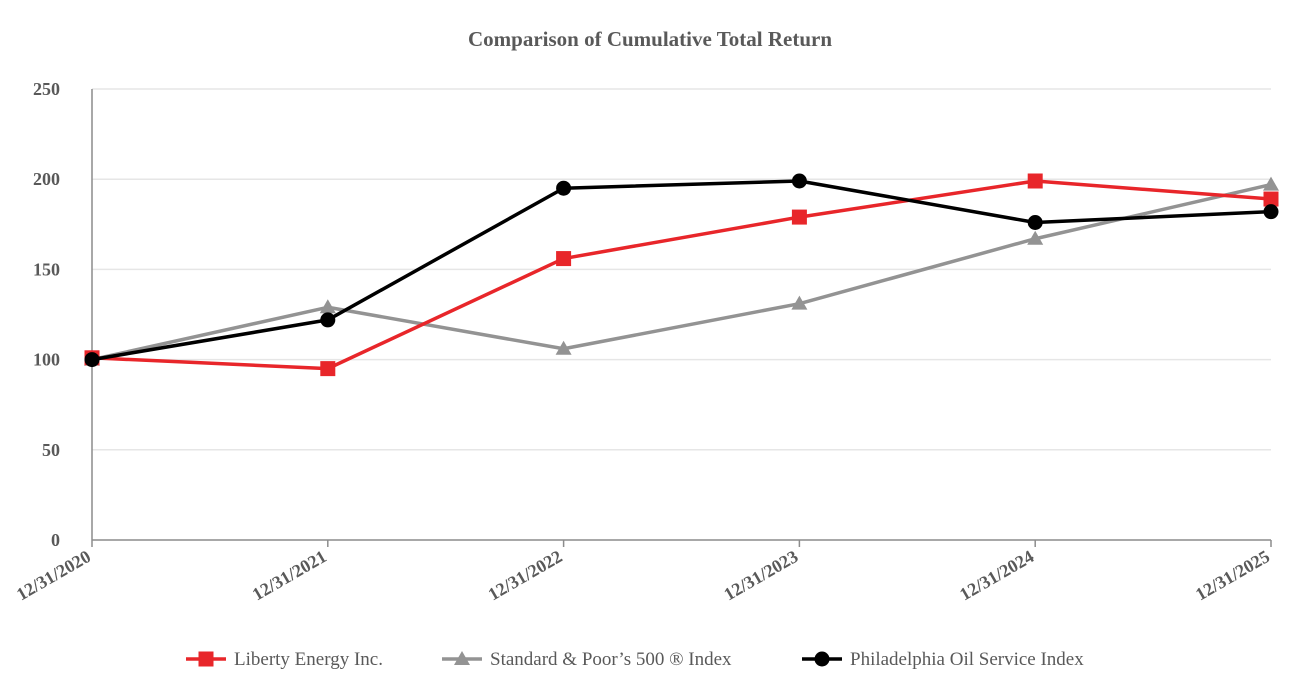 The height and width of the screenshot is (700, 1300). I want to click on legend-item: Standard & Poor’s 500 ® Index, so click(587, 659).